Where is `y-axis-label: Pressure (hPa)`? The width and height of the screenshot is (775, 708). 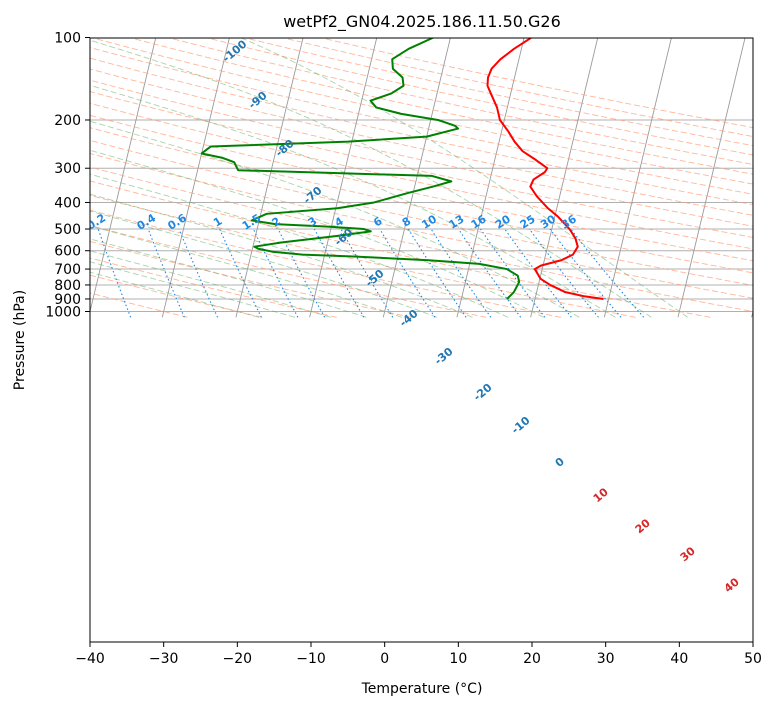
y-axis-label: Pressure (hPa) is located at coordinates (20, 340).